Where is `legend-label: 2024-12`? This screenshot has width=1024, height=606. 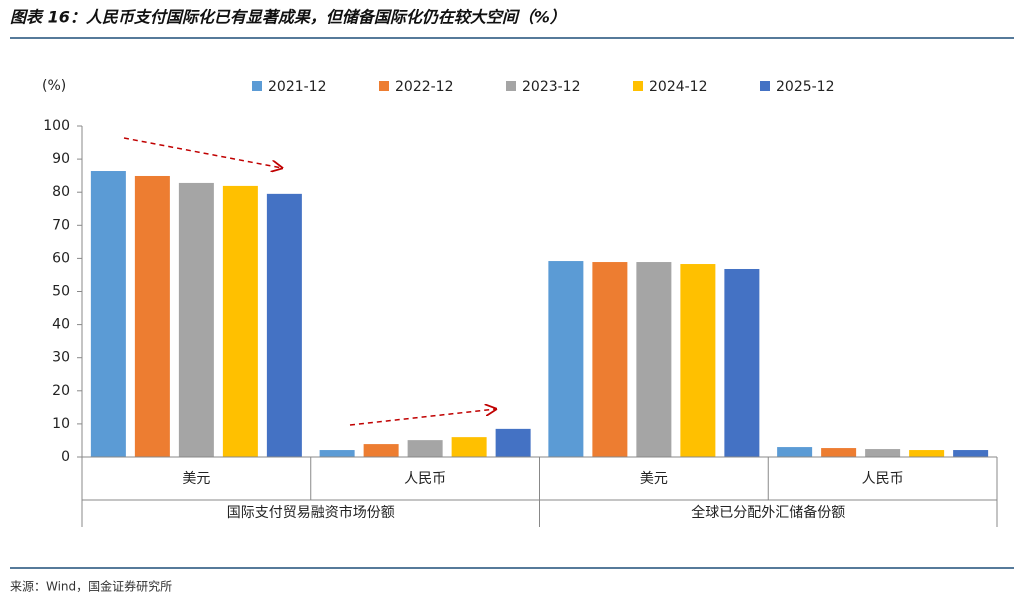
legend-label: 2024-12 is located at coordinates (678, 87).